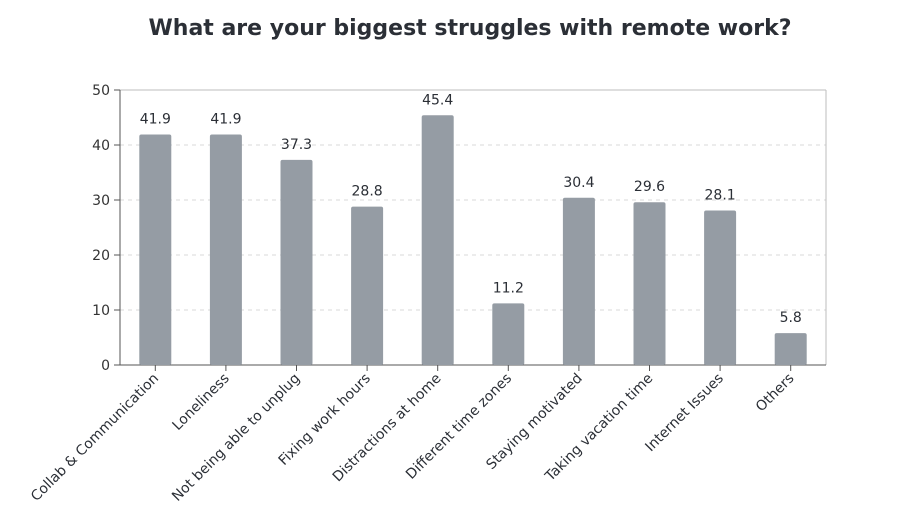 Image resolution: width=912 pixels, height=523 pixels. I want to click on bar-value-label: 30.4, so click(578, 183).